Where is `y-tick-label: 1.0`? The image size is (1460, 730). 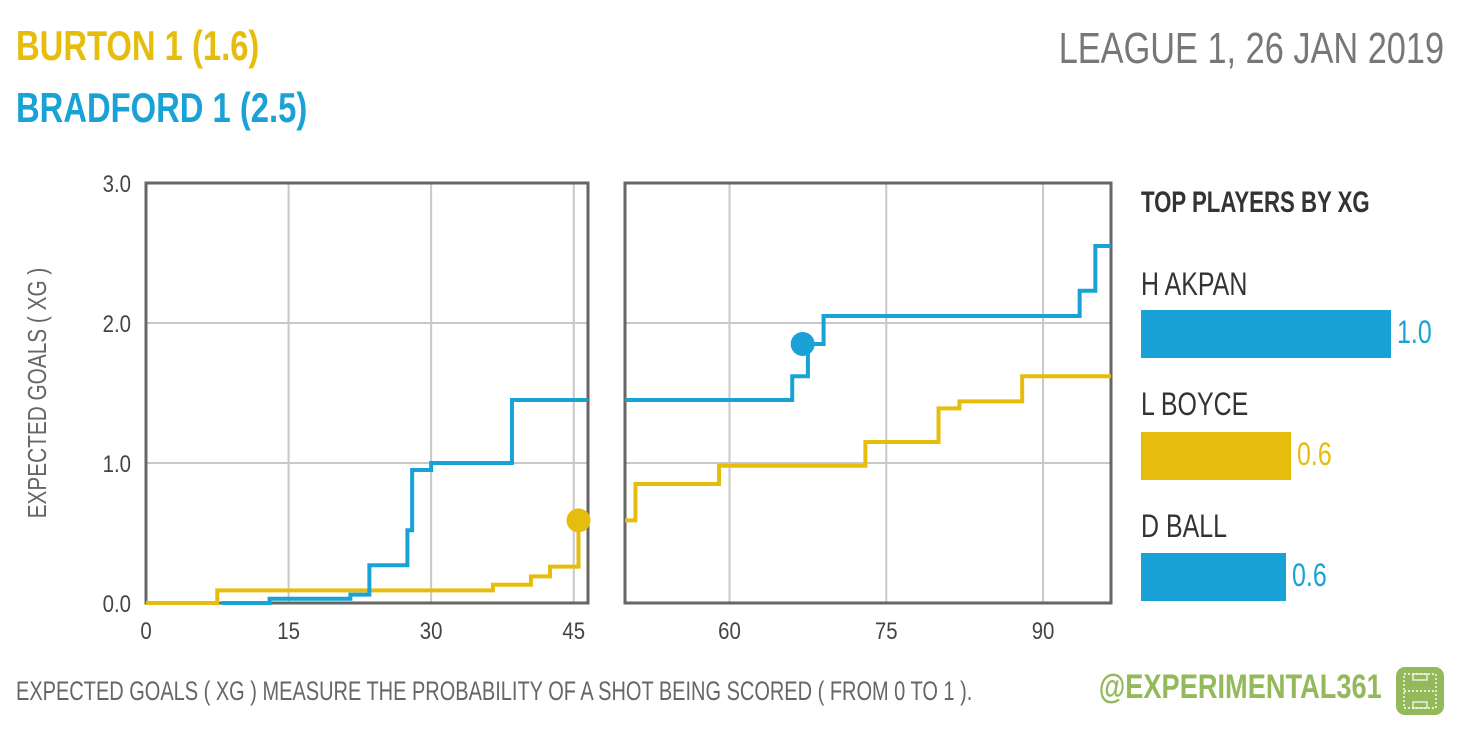 y-tick-label: 1.0 is located at coordinates (117, 463).